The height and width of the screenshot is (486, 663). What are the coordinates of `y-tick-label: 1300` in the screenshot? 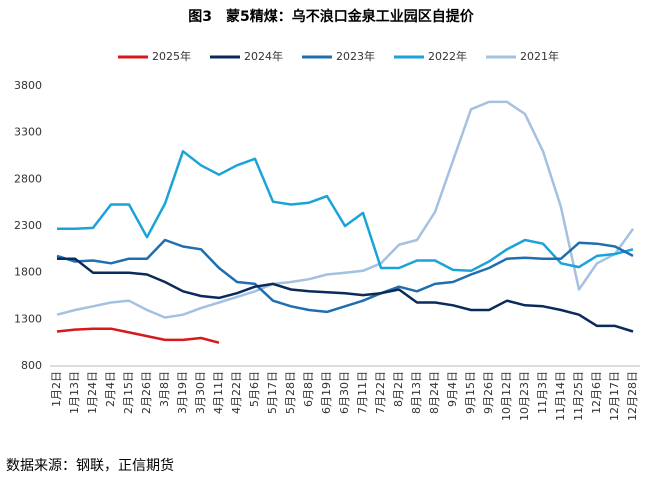 It's located at (28, 318).